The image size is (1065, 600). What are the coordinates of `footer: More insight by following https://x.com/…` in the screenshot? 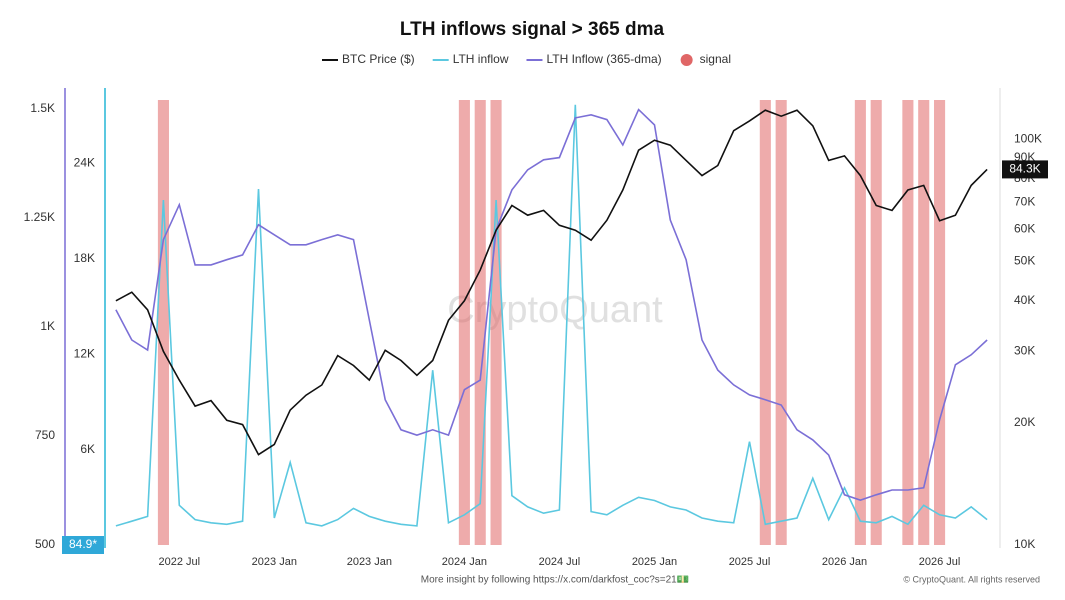 It's located at (555, 580).